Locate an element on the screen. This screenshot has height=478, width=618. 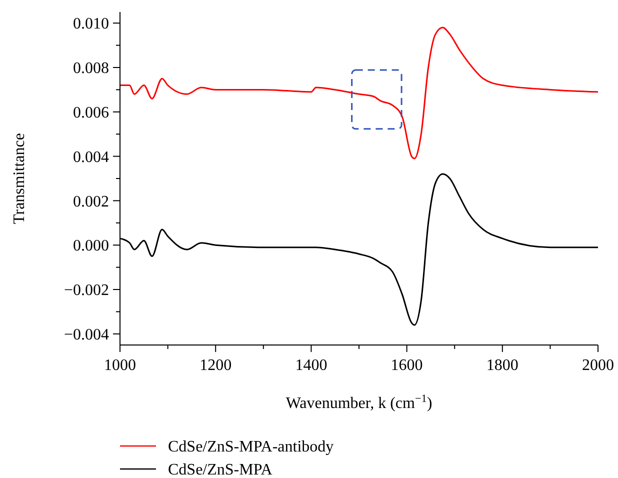
y-tick-label: −0.004 is located at coordinates (86, 335).